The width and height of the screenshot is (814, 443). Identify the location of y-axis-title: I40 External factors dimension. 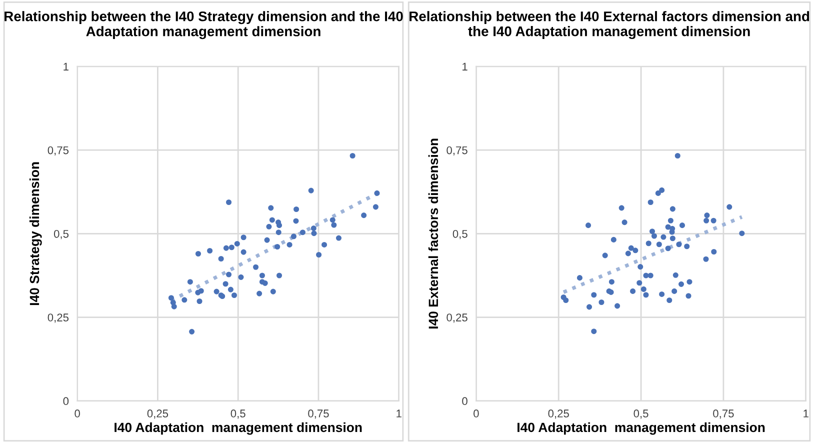
(433, 233).